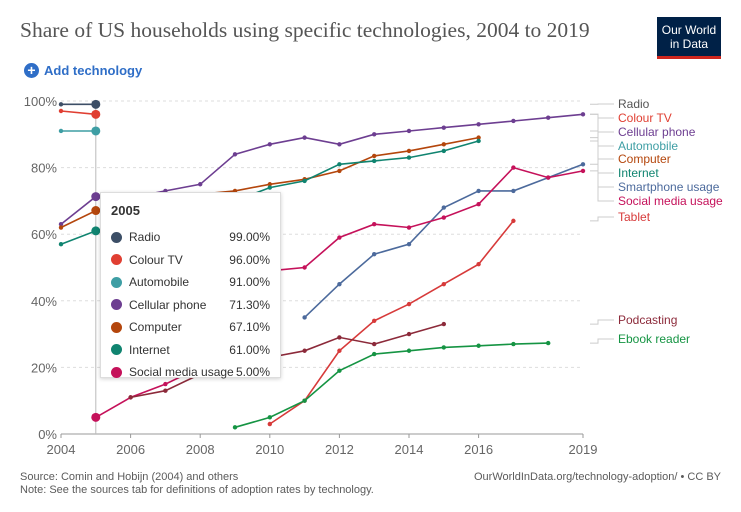  What do you see at coordinates (689, 44) in the screenshot?
I see `logo-line-2: in Data` at bounding box center [689, 44].